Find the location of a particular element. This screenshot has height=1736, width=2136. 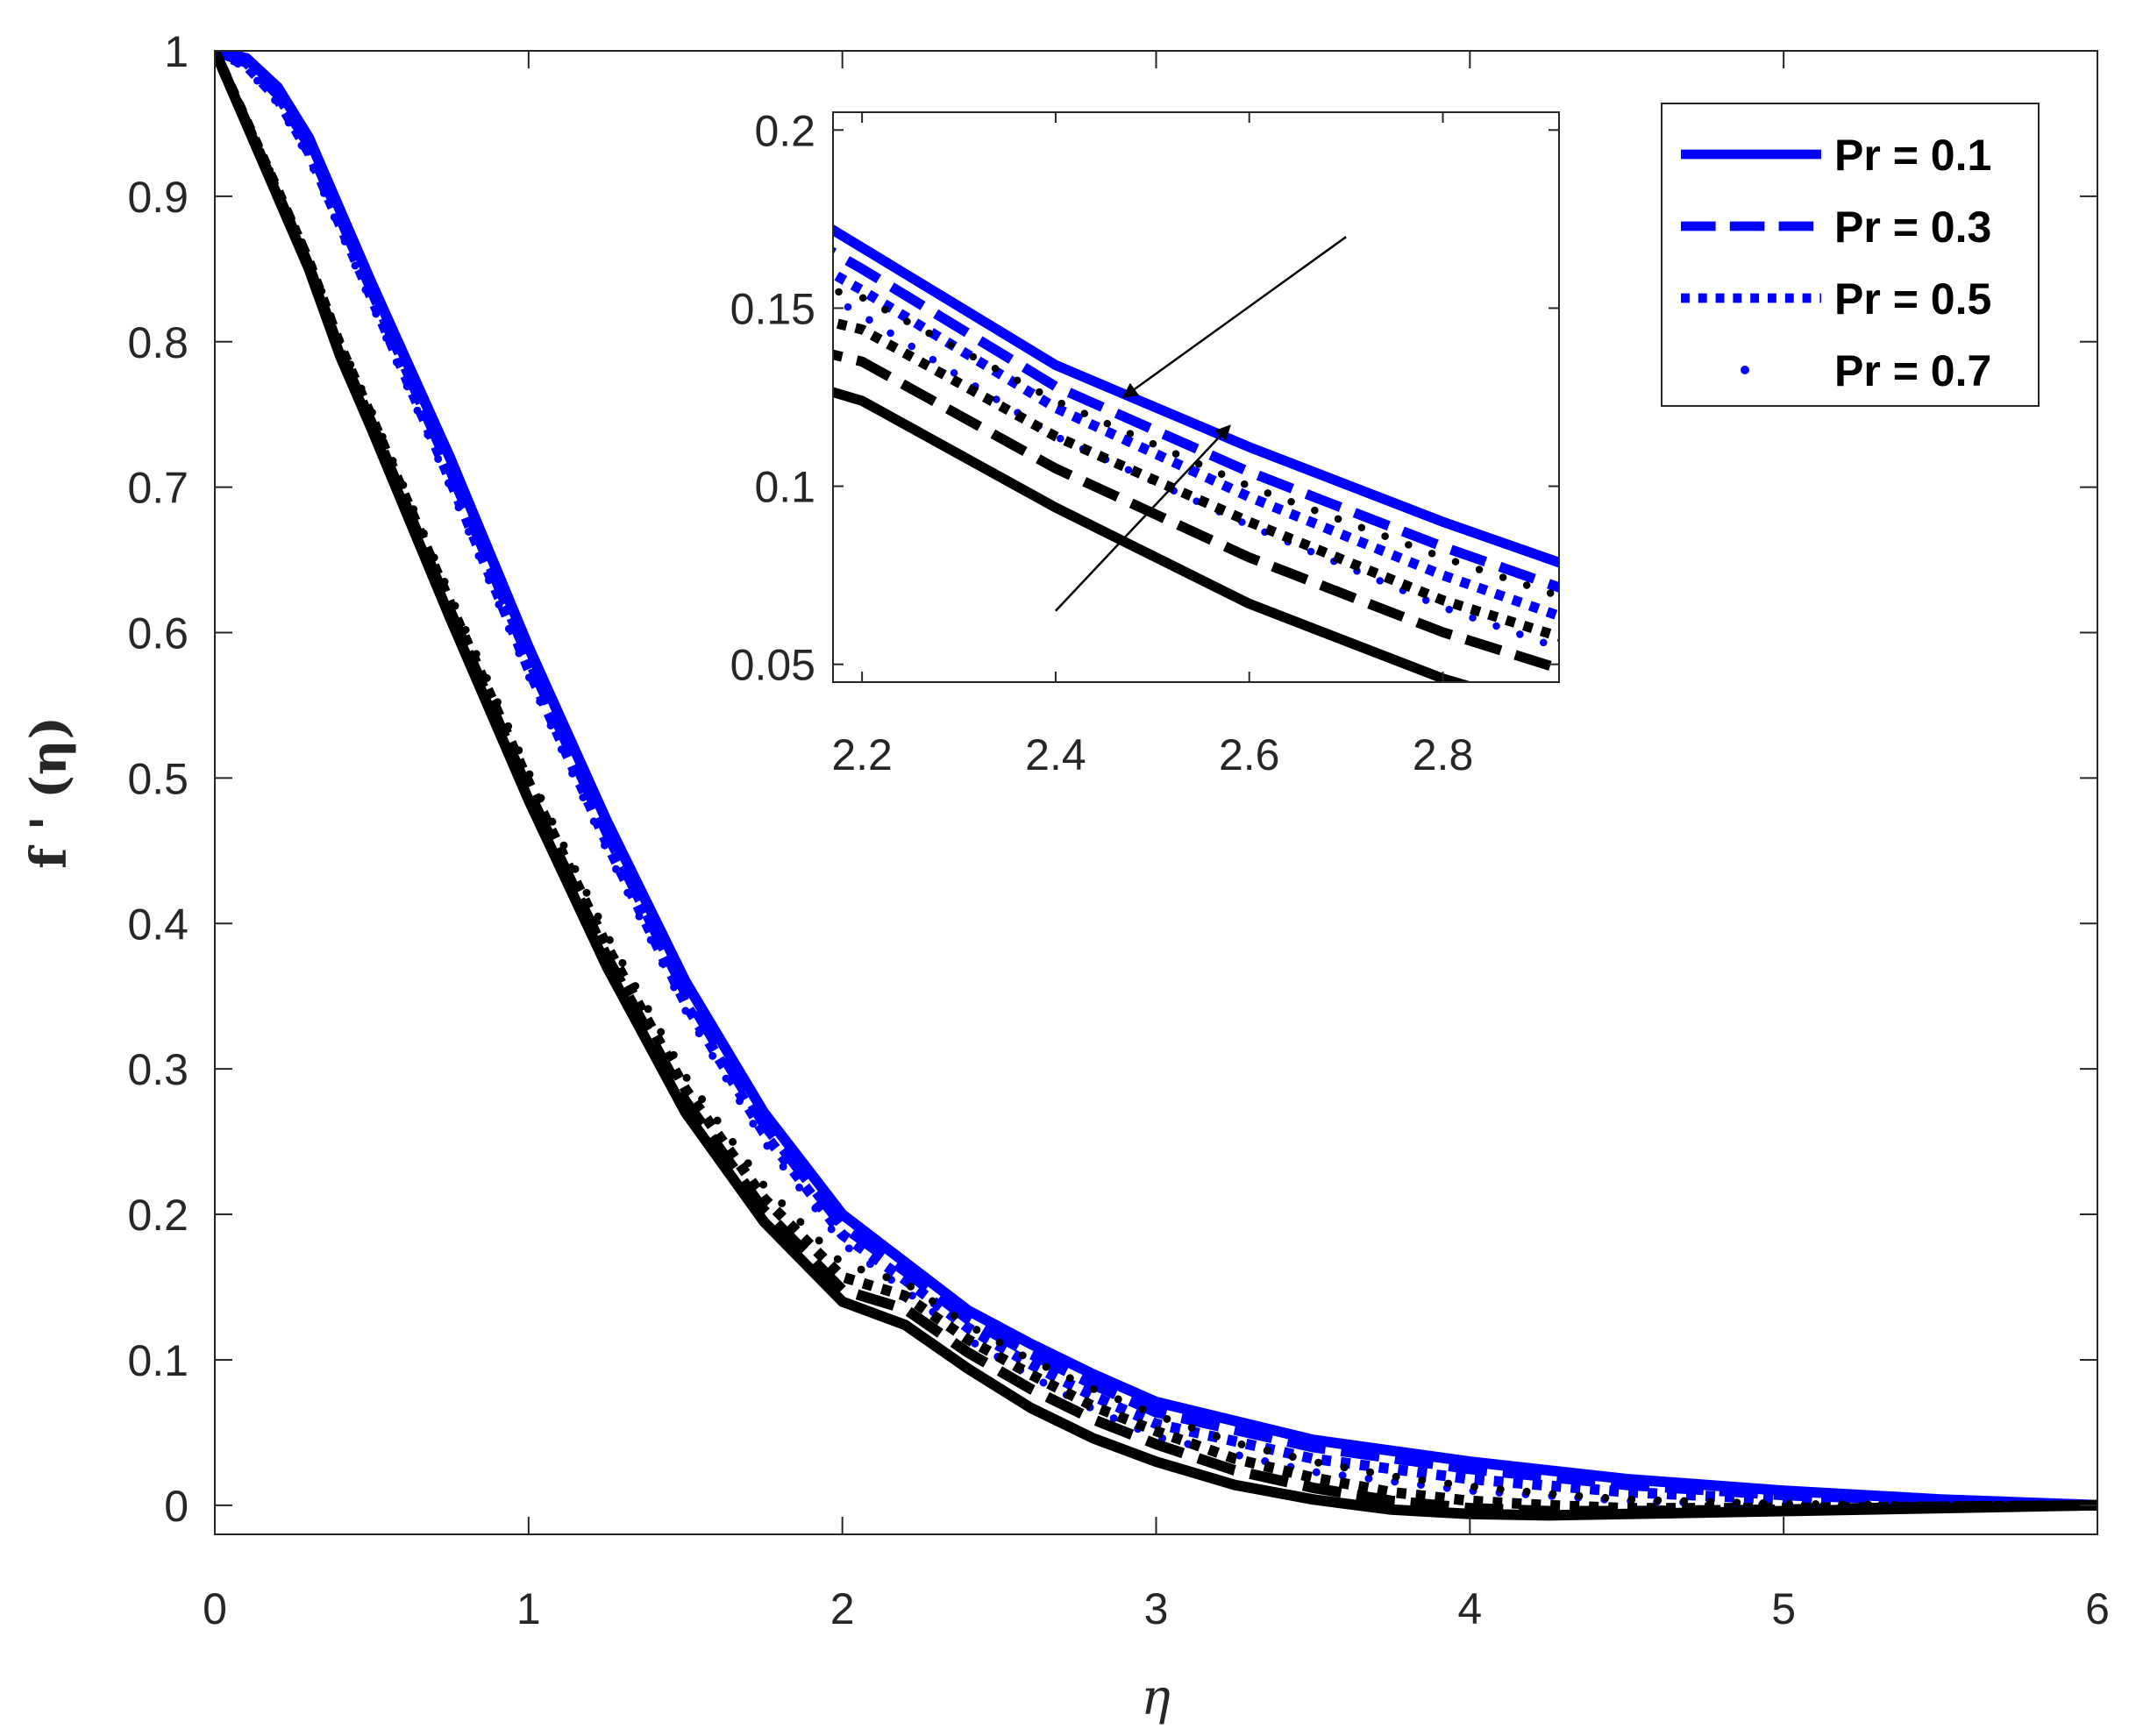

inset-x-tick-label: 2.8 is located at coordinates (1443, 754).